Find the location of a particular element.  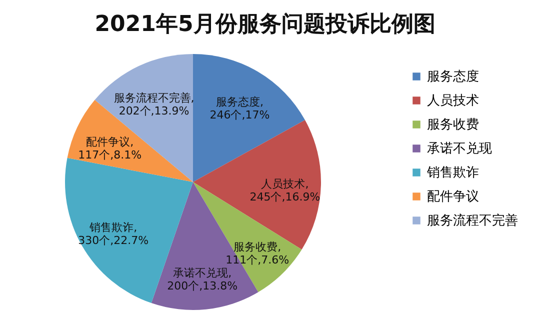

data-label: 承诺不兑现, 200个,13.8% is located at coordinates (202, 279).